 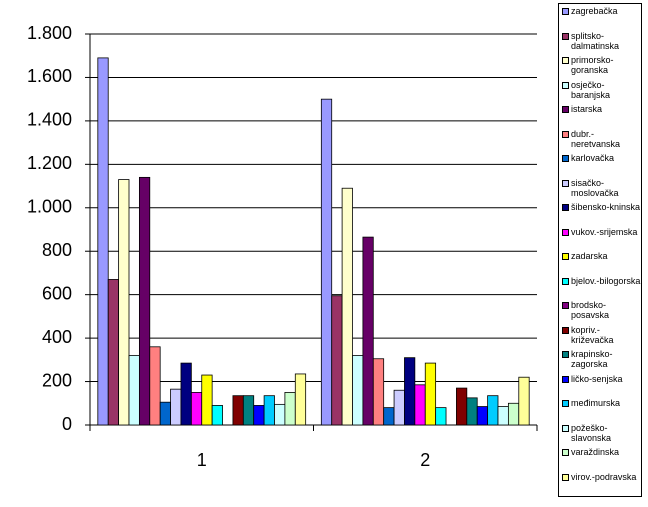 I want to click on legend-entry: zagrebačka, so click(x=601, y=18).